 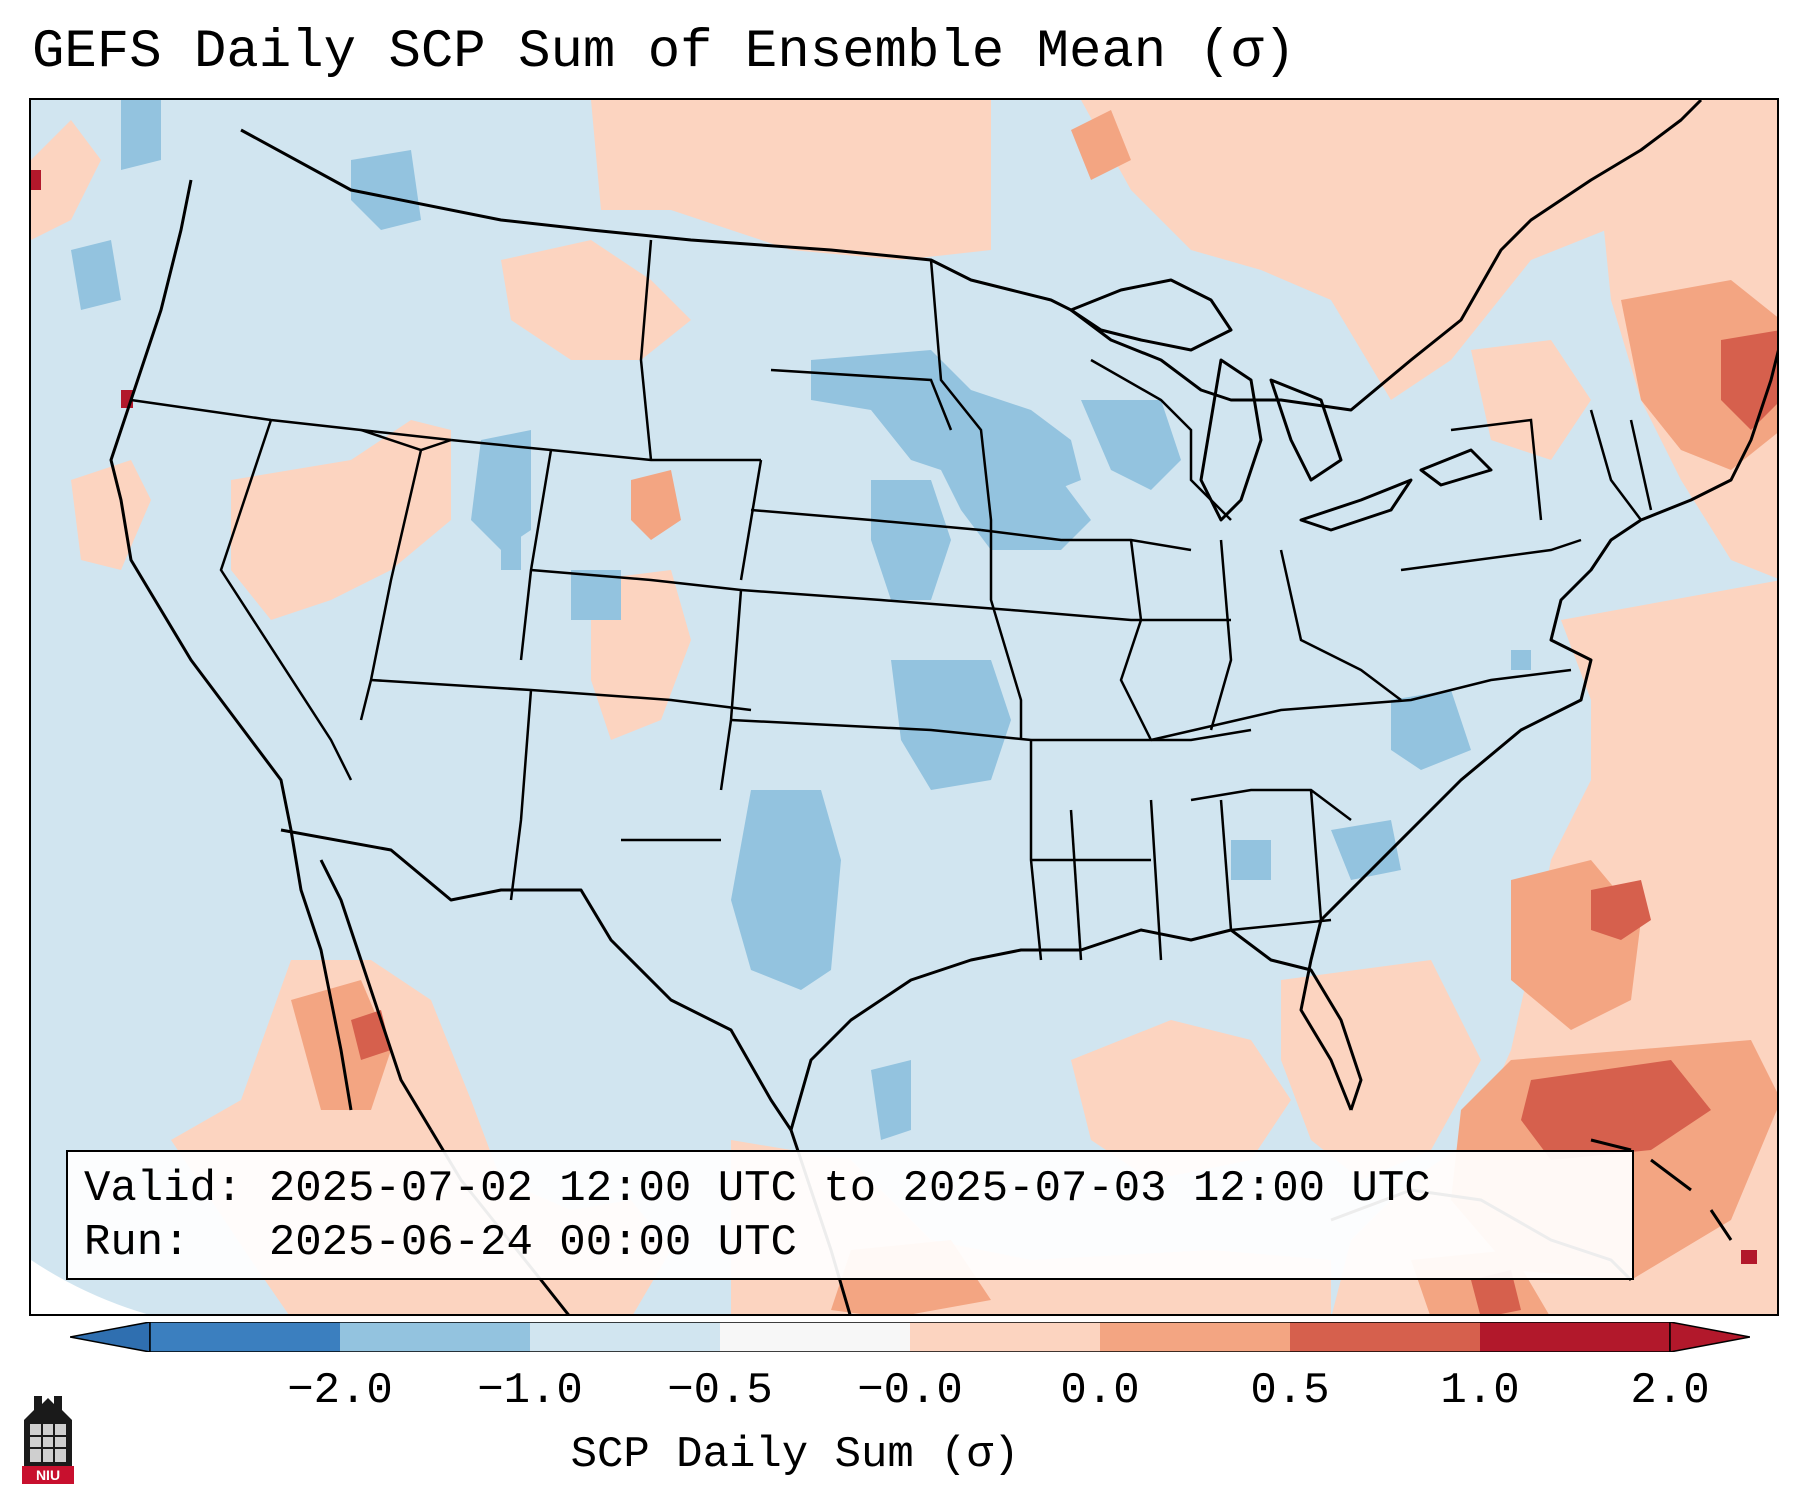 I want to click on lake-erie, so click(x=1356, y=505).